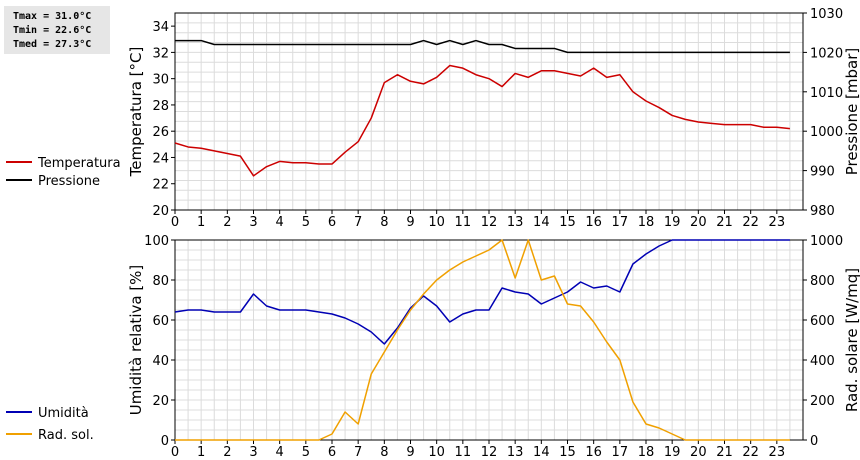 The height and width of the screenshot is (460, 860). What do you see at coordinates (79, 163) in the screenshot?
I see `legend-label: Temperatura` at bounding box center [79, 163].